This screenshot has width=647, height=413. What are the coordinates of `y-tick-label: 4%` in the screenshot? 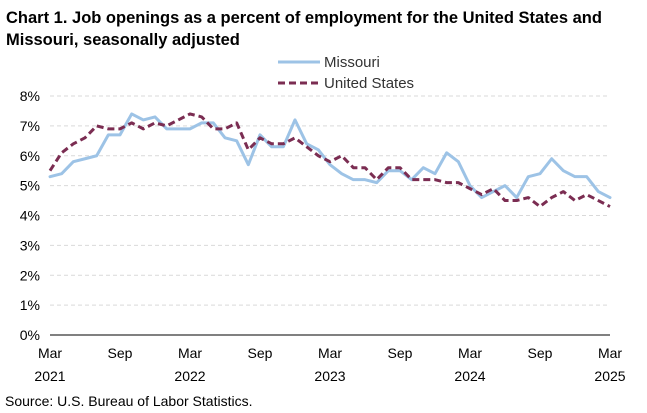 It's located at (30, 216).